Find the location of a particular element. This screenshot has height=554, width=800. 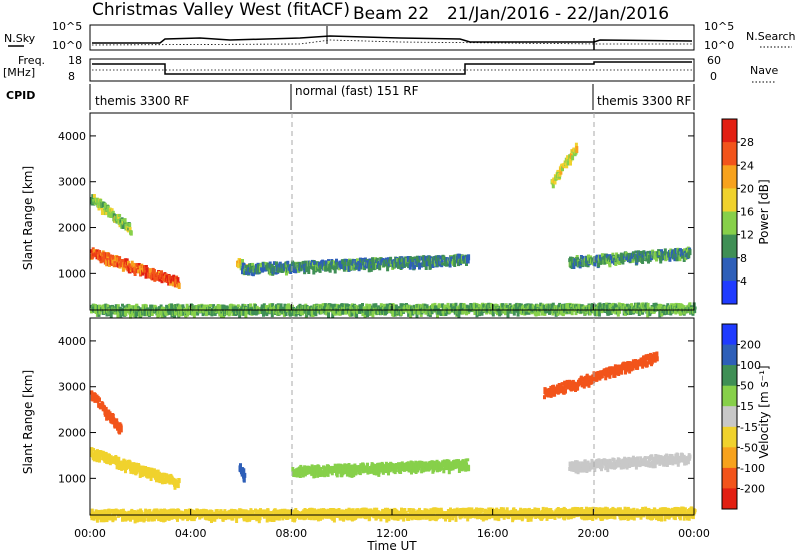

nsearch-label: N.Search is located at coordinates (771, 36).